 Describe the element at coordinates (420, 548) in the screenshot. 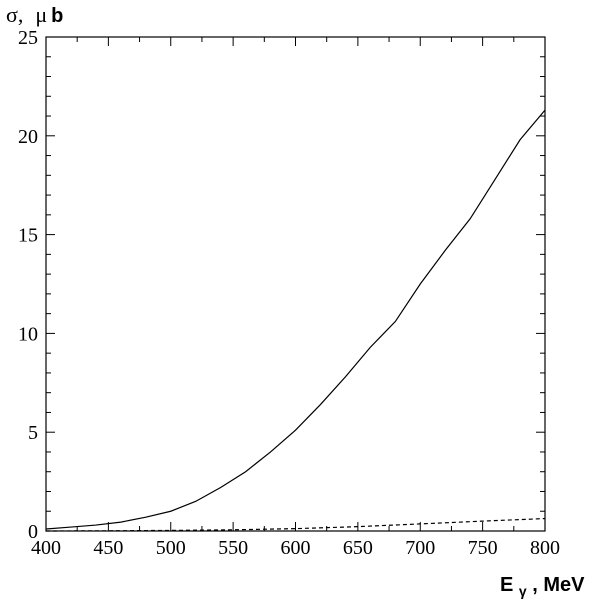

I see `x-tick-label-700: 700` at that location.